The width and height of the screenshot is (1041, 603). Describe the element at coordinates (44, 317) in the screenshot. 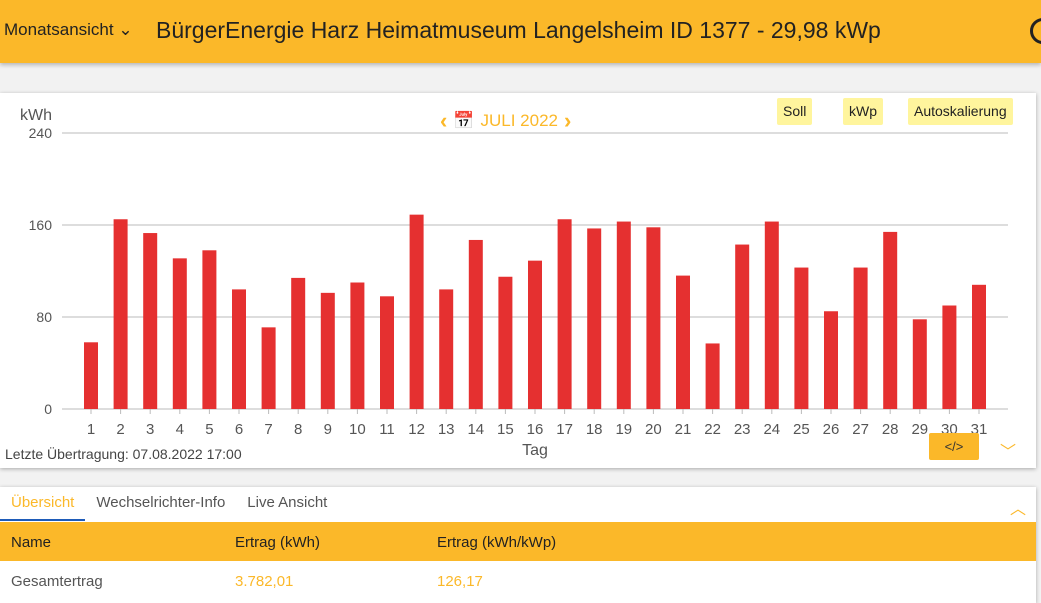

I see `y-tick-label: 80` at that location.